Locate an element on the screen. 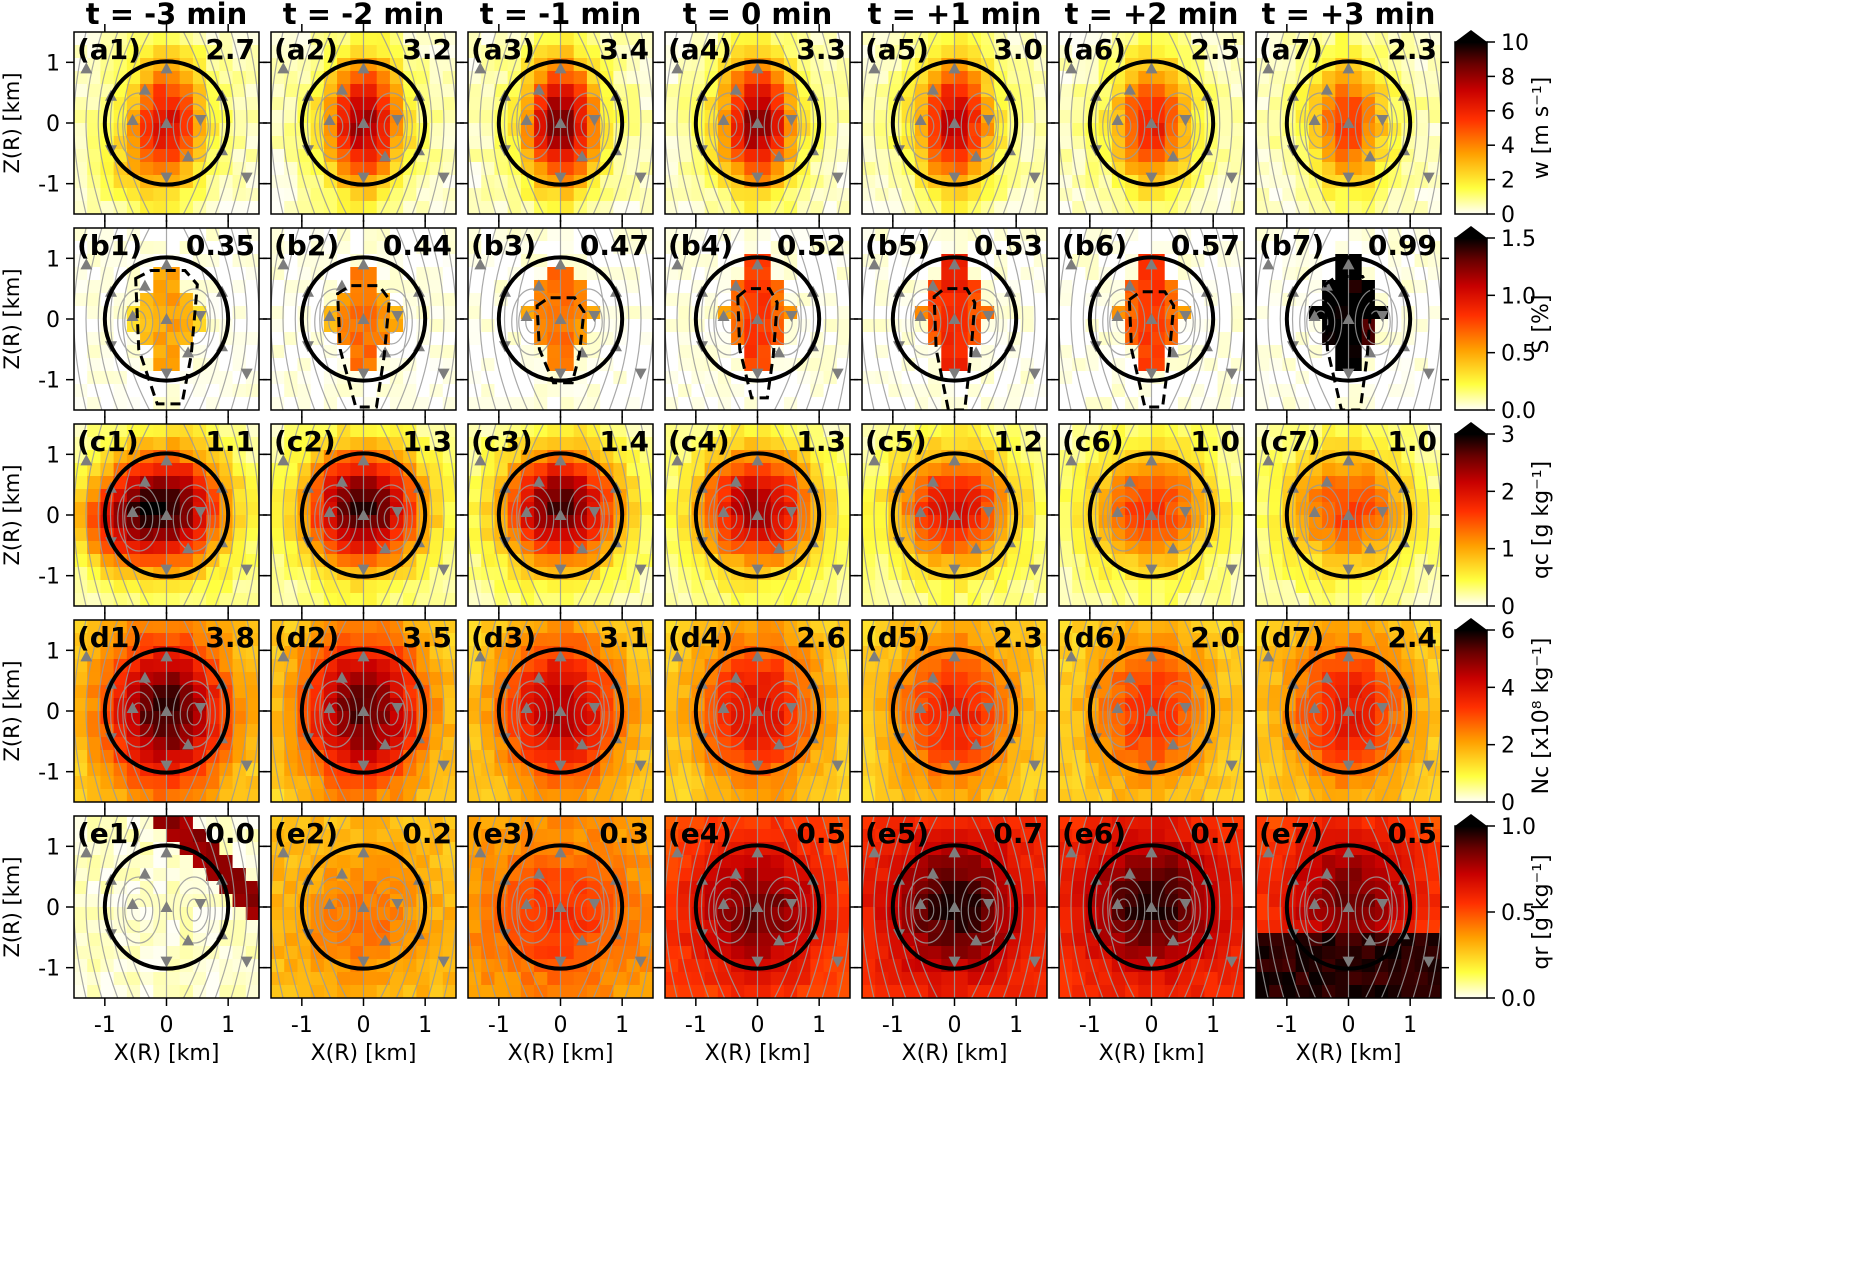 The width and height of the screenshot is (1868, 1275). panel-a3: (a3) 3.4 is located at coordinates (560, 123).